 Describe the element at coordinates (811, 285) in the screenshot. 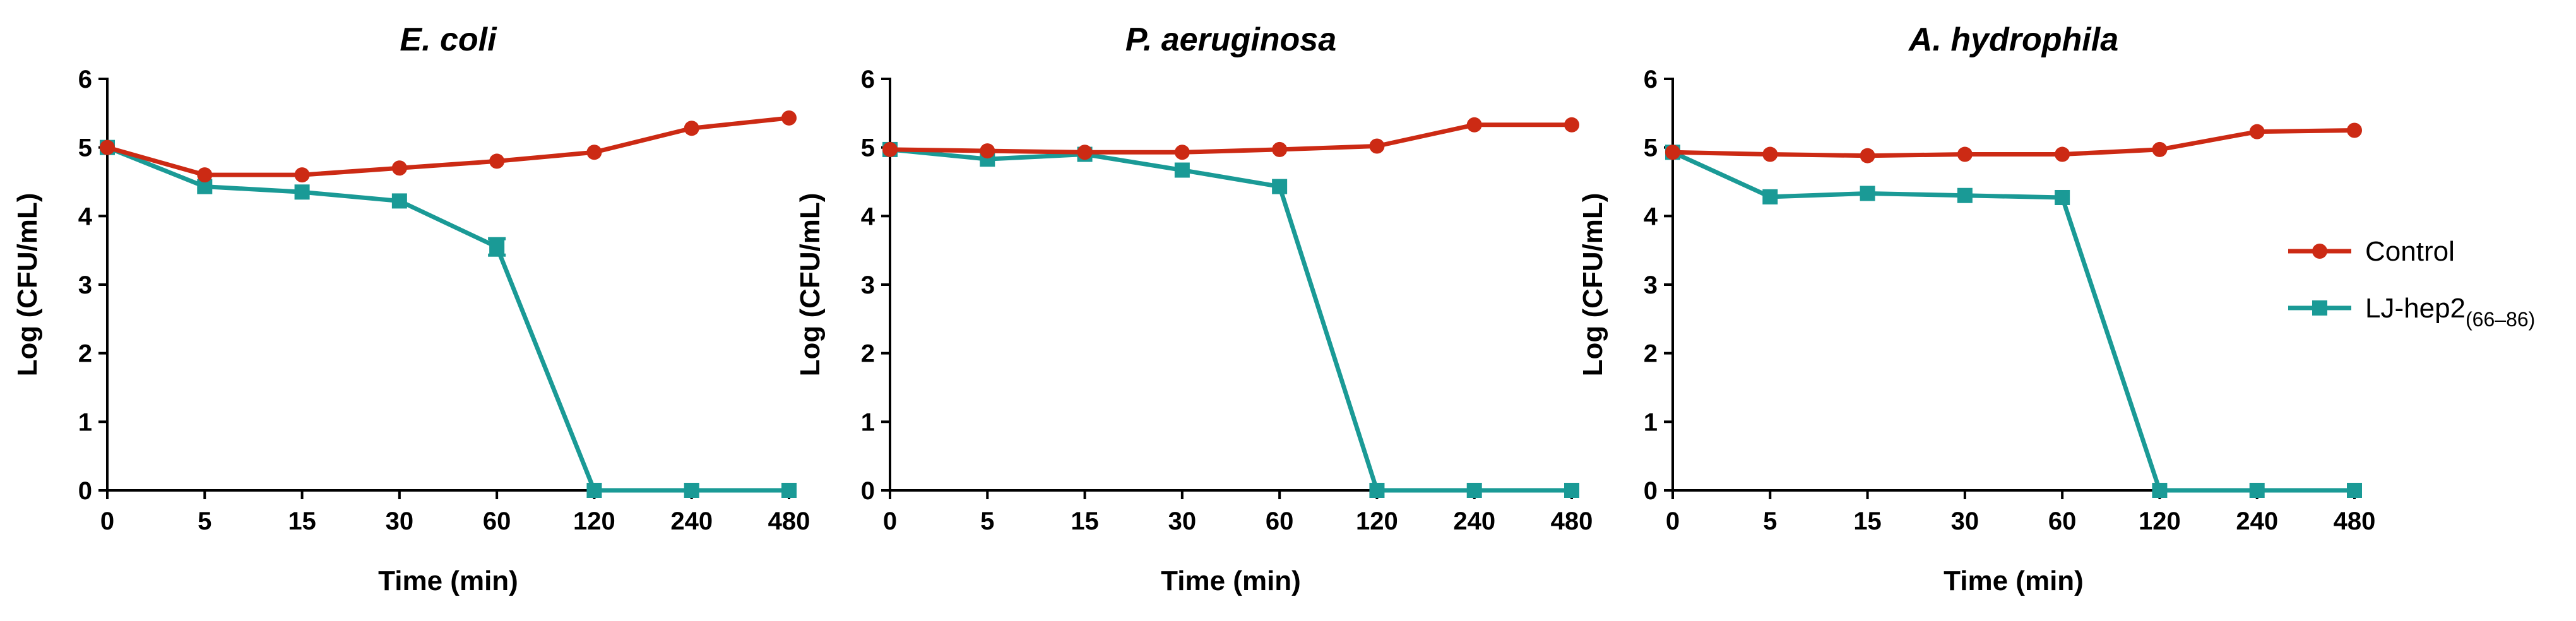

I see `y-axis-label: Log (CFU/mL)` at that location.